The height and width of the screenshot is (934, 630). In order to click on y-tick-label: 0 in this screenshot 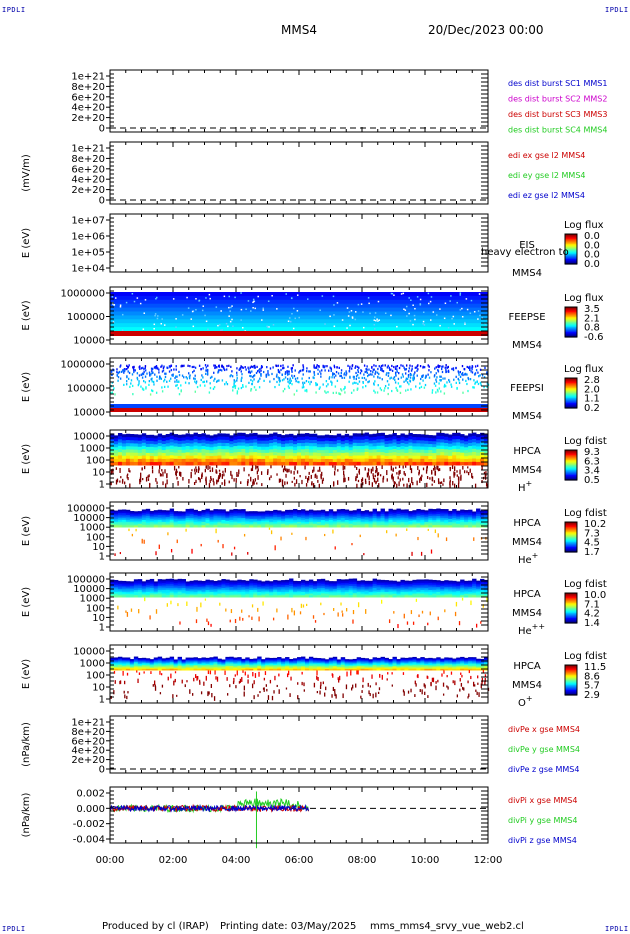, I will do `click(102, 201)`.